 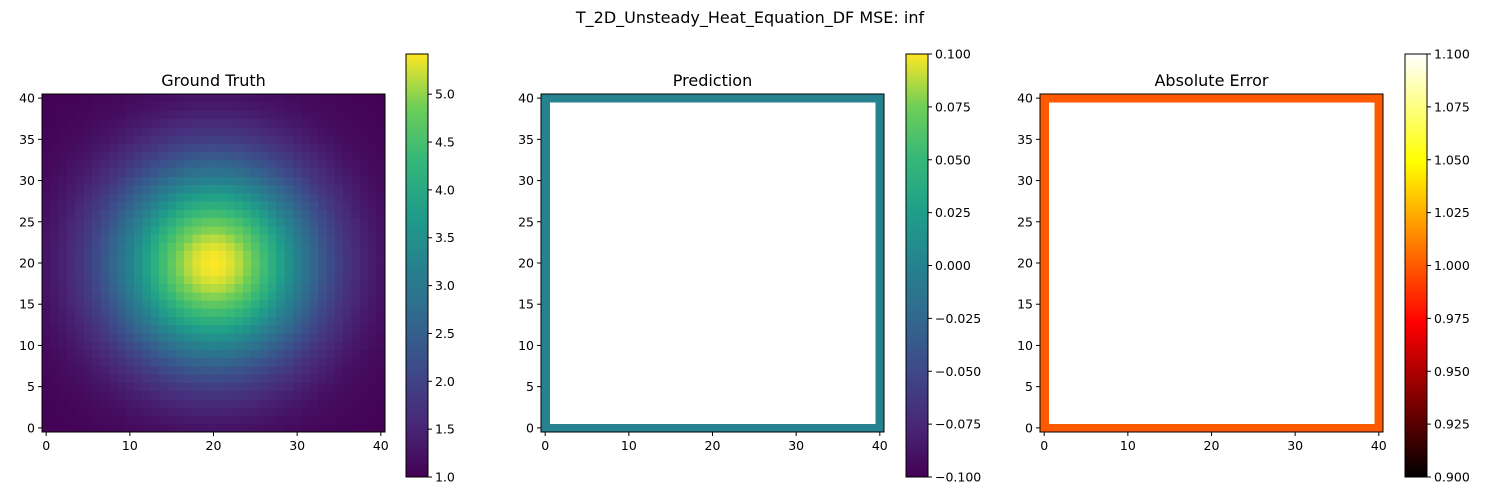 I want to click on x-tick-label: 0, so click(x=46, y=445).